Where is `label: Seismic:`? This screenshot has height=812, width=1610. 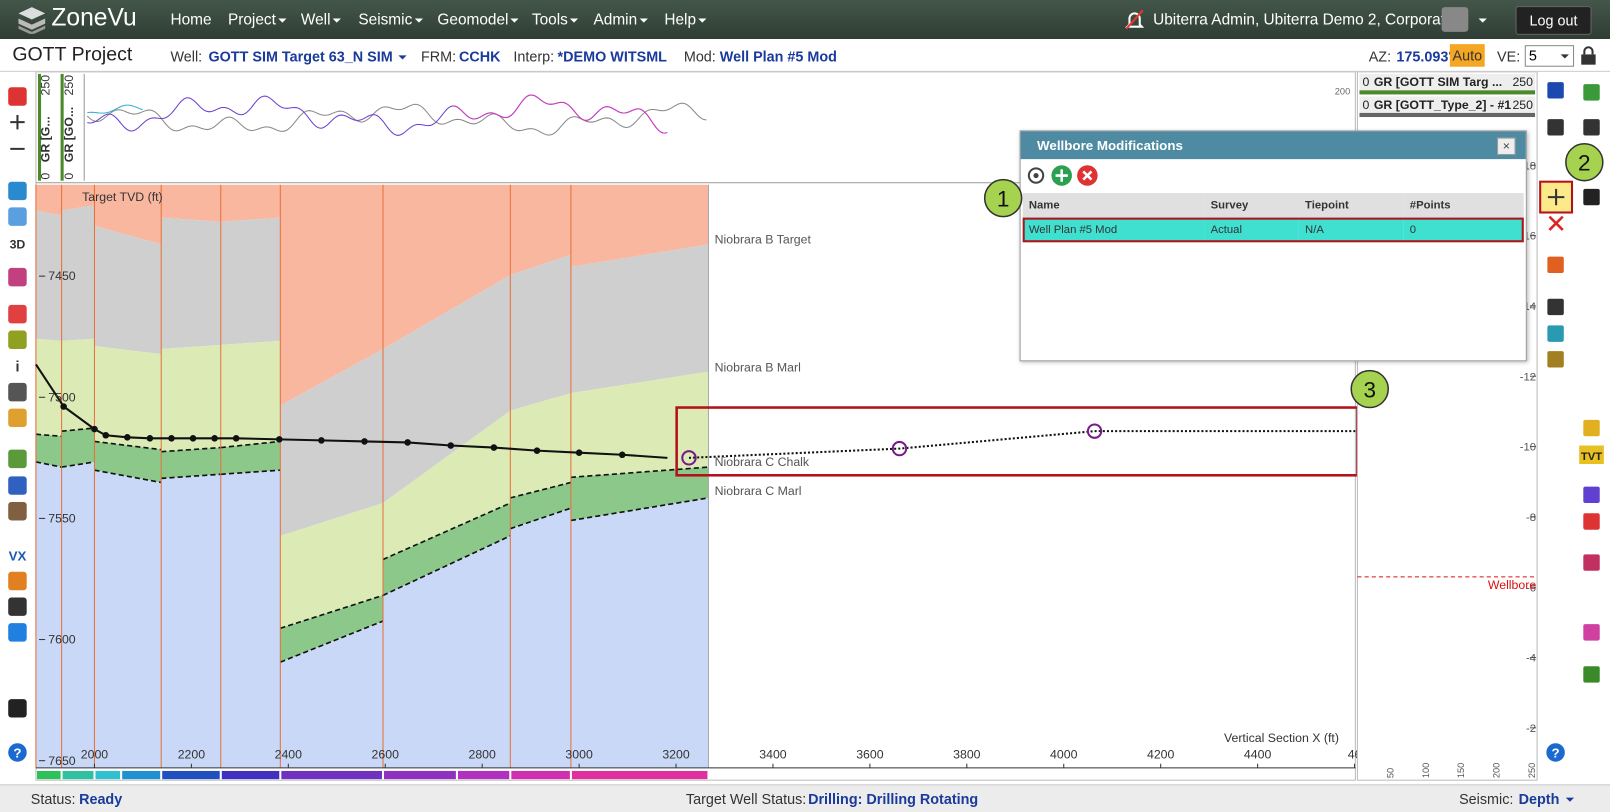 label: Seismic: is located at coordinates (1486, 798).